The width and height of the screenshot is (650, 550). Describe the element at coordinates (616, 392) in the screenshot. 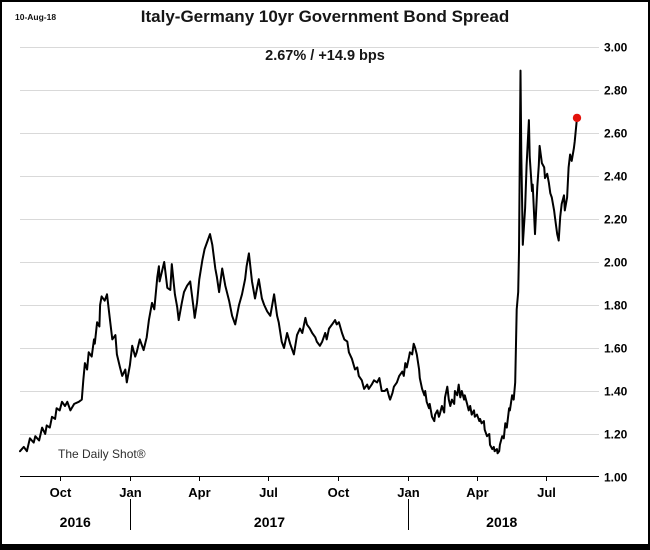

I see `y-axis-tick-label: 1.40` at that location.